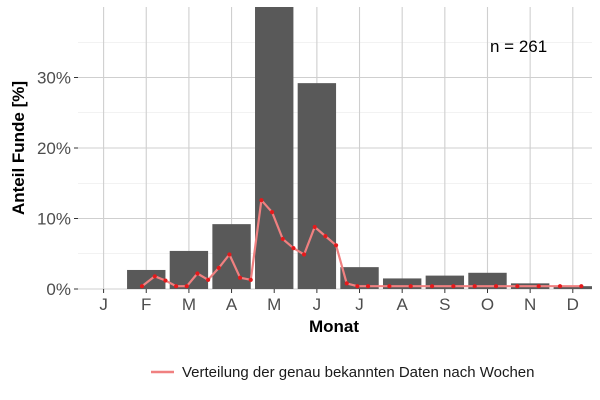 Image resolution: width=600 pixels, height=400 pixels. I want to click on x-tick-label-9: O, so click(487, 304).